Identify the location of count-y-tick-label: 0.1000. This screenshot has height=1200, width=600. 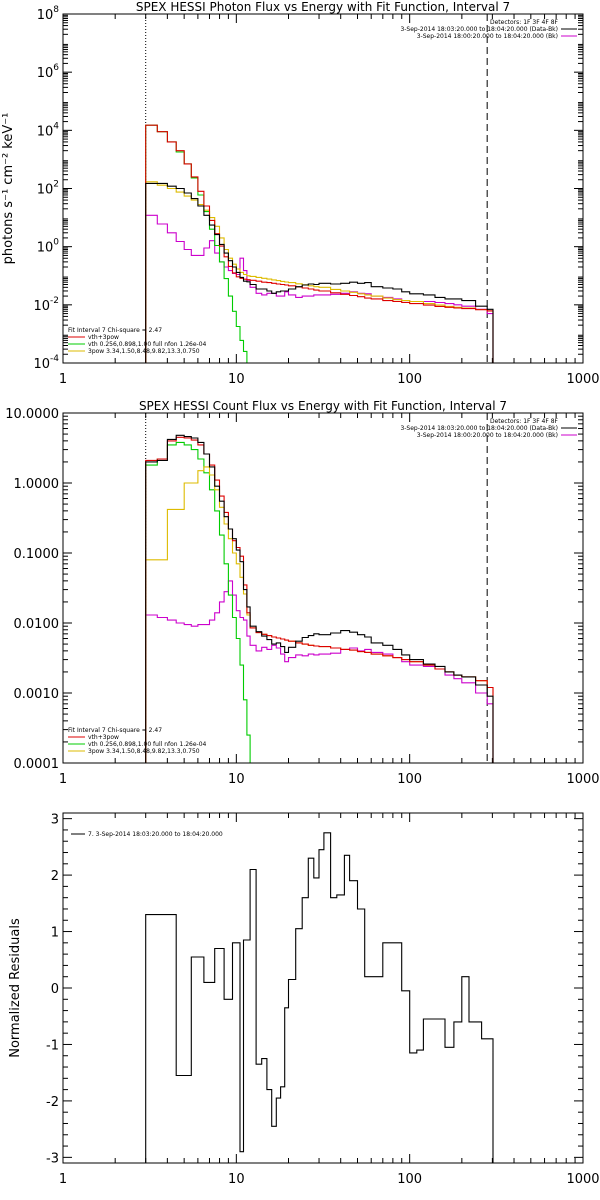
(37, 554).